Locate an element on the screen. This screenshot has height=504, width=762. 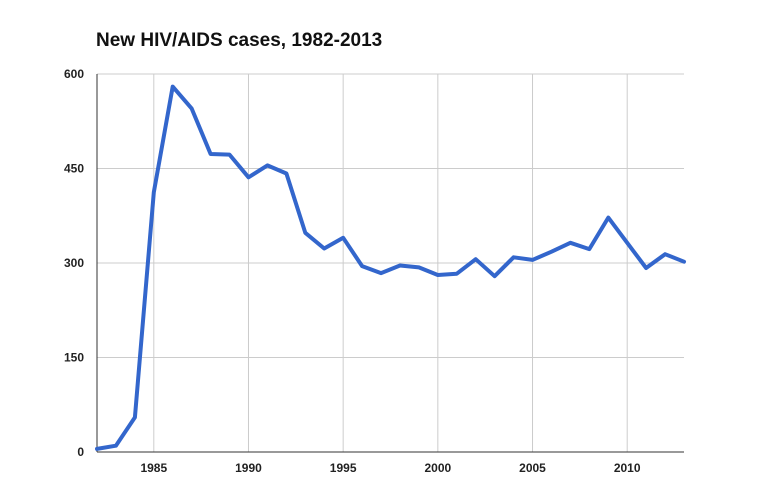
x-tick-label: 1990 is located at coordinates (248, 468).